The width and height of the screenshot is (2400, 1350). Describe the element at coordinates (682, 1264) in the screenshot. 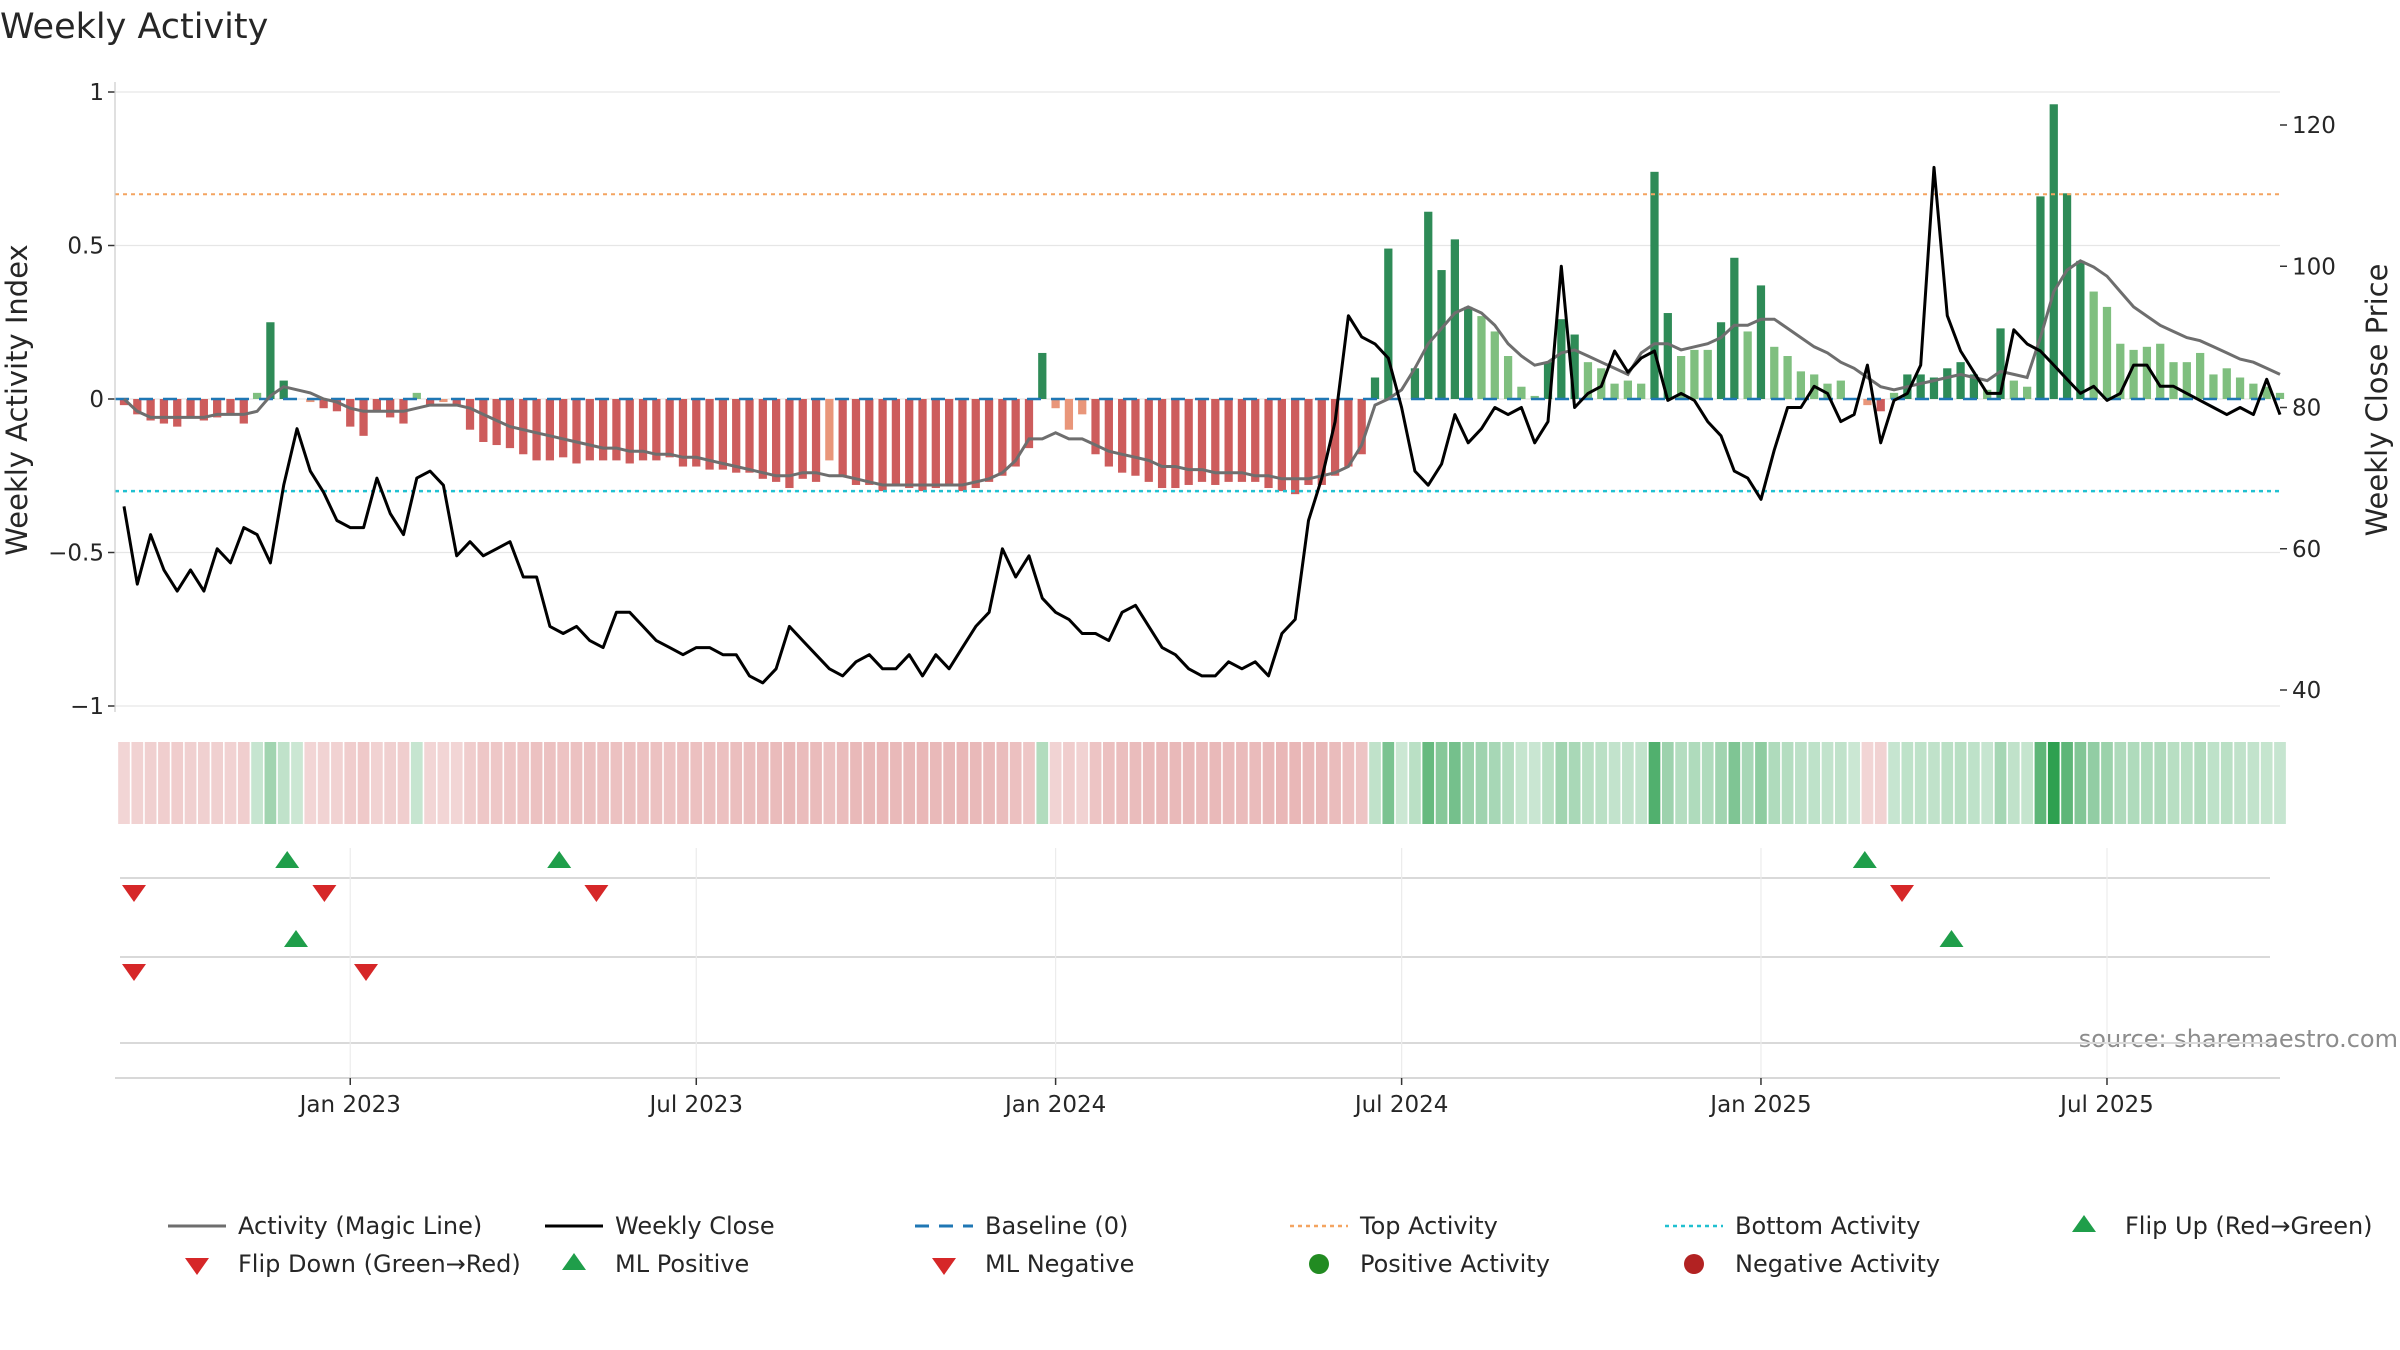

I see `legend-label: ML Positive` at that location.